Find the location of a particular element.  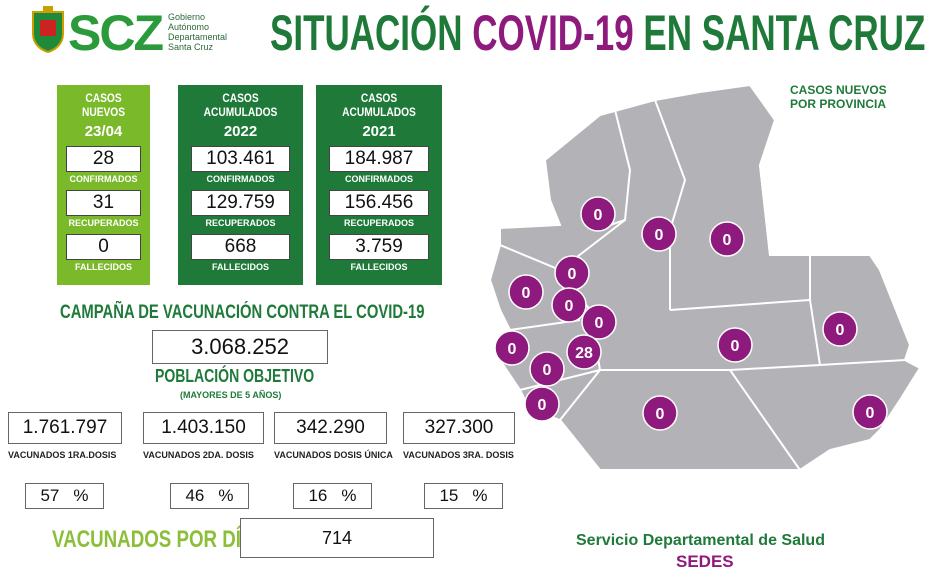

dose-value: 1.761.797 is located at coordinates (65, 428).